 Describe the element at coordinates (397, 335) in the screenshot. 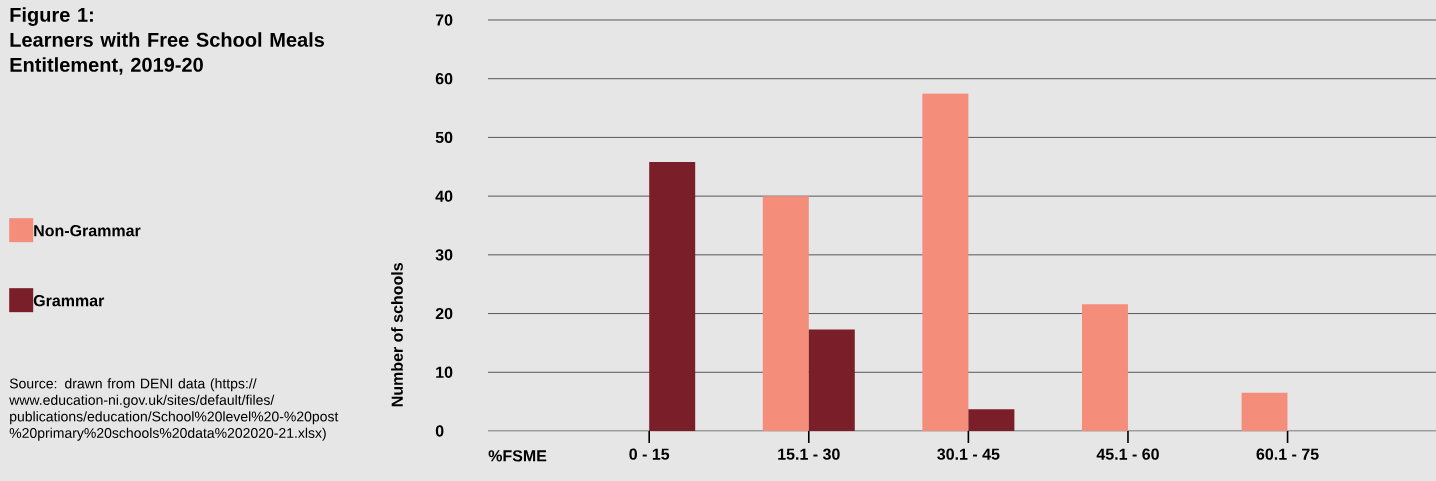

I see `y-axis-title: Number of schools` at that location.